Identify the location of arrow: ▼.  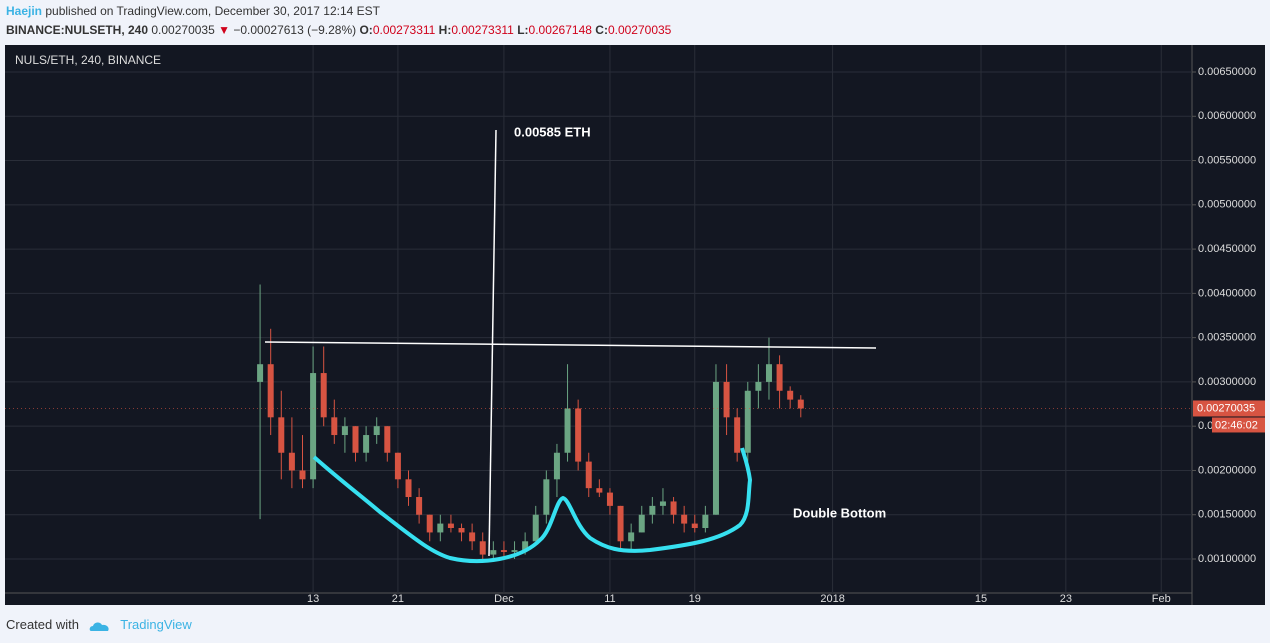
(224, 30).